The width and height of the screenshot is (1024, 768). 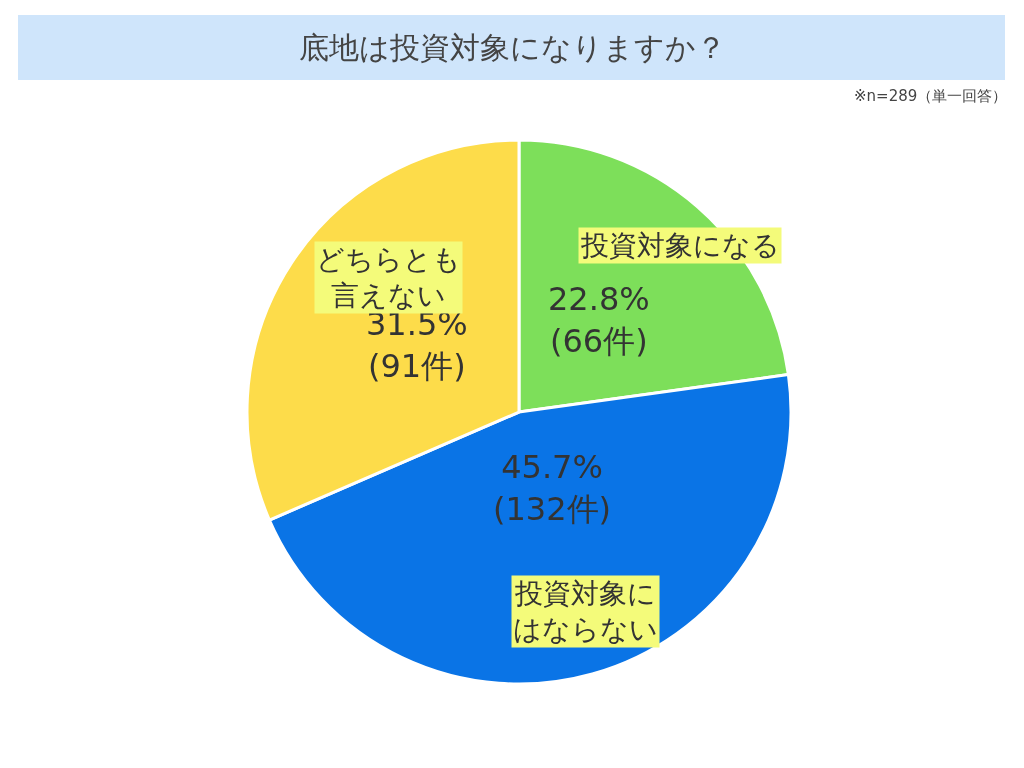 What do you see at coordinates (512, 47) in the screenshot?
I see `chart-title: 底地は投資対象になりますか？` at bounding box center [512, 47].